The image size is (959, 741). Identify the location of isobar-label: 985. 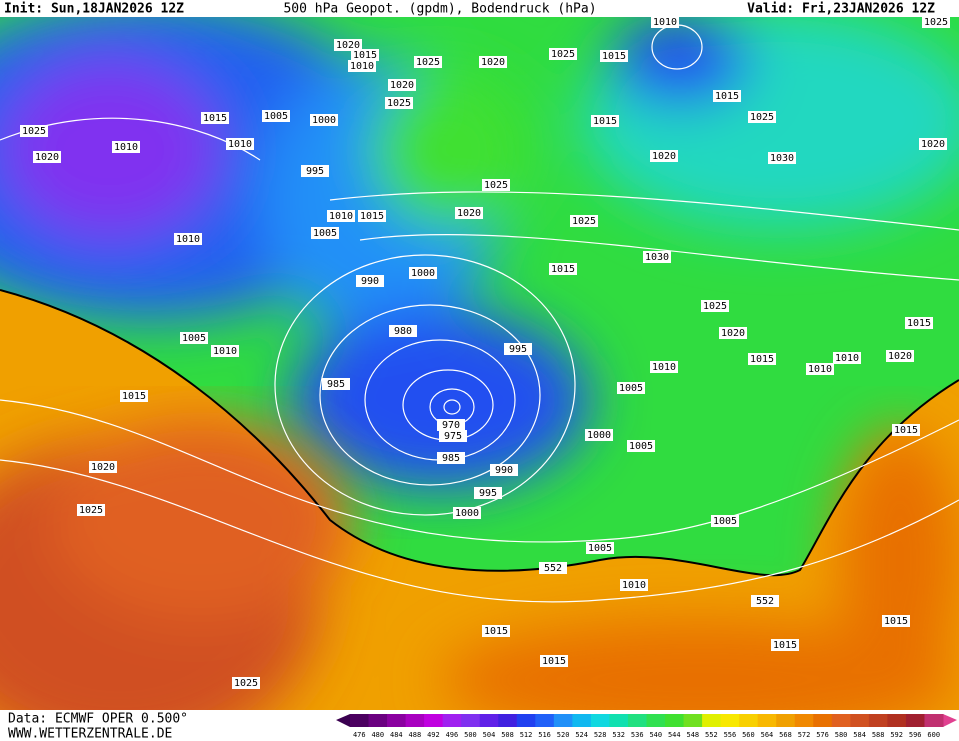
(336, 384).